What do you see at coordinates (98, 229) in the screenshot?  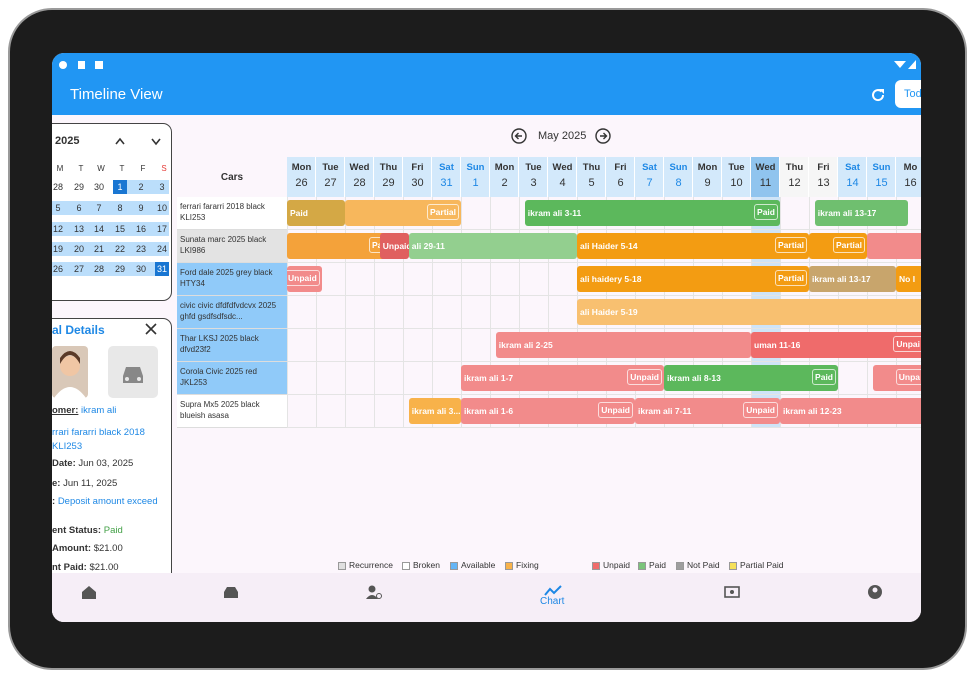 I see `calendar-day: 14` at bounding box center [98, 229].